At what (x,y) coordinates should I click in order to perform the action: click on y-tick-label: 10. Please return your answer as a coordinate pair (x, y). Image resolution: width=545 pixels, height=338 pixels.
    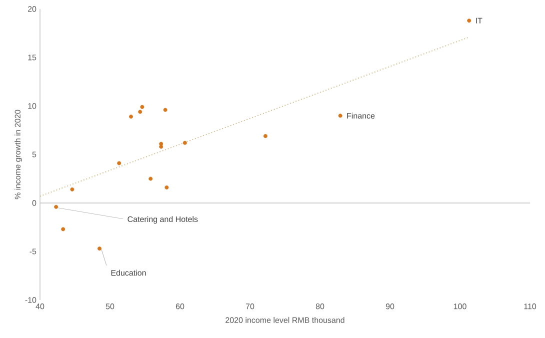
    Looking at the image, I should click on (32, 106).